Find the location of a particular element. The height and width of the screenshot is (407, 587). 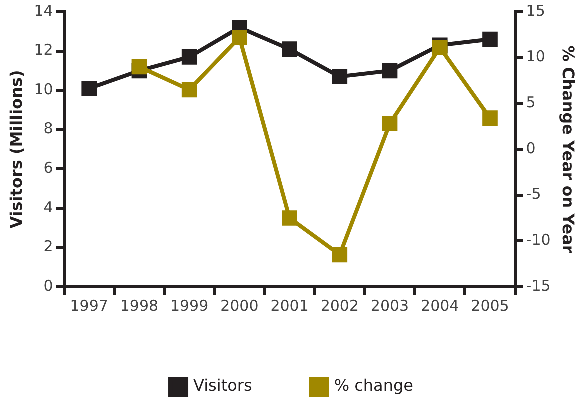

y-tick-label: 0 is located at coordinates (49, 285).